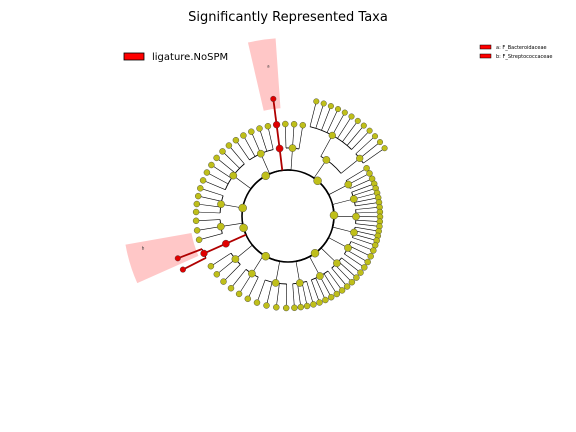  I want to click on class-legend-swatch, so click(134, 56).